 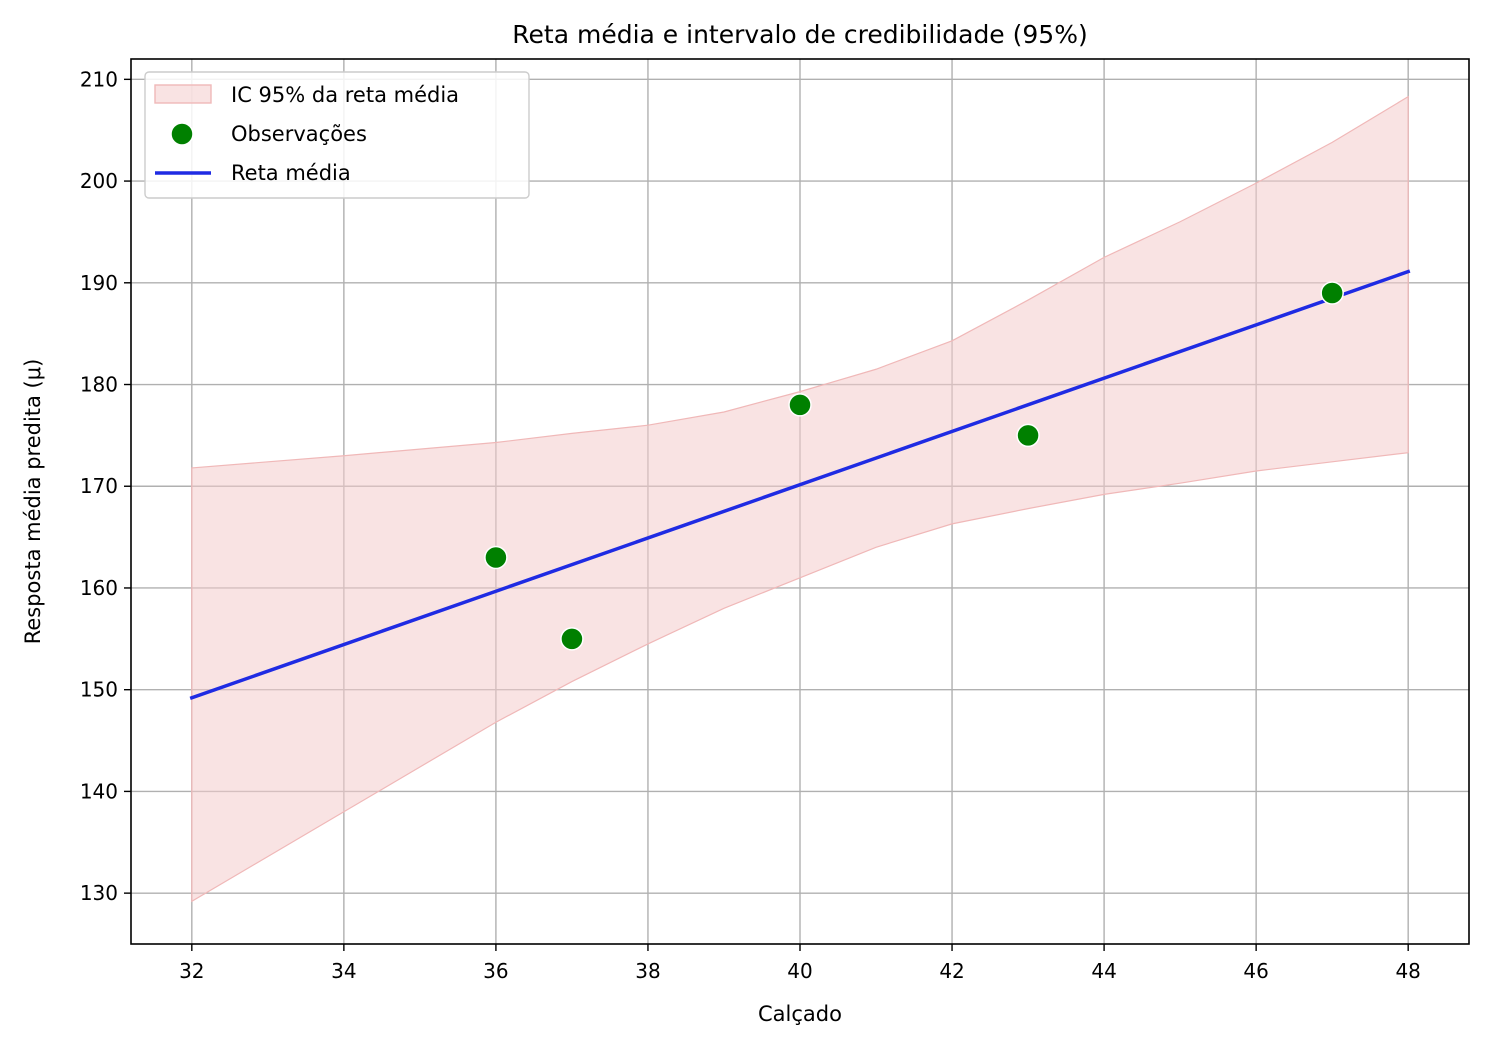 I want to click on x-tick-label: 46, so click(x=1255, y=971).